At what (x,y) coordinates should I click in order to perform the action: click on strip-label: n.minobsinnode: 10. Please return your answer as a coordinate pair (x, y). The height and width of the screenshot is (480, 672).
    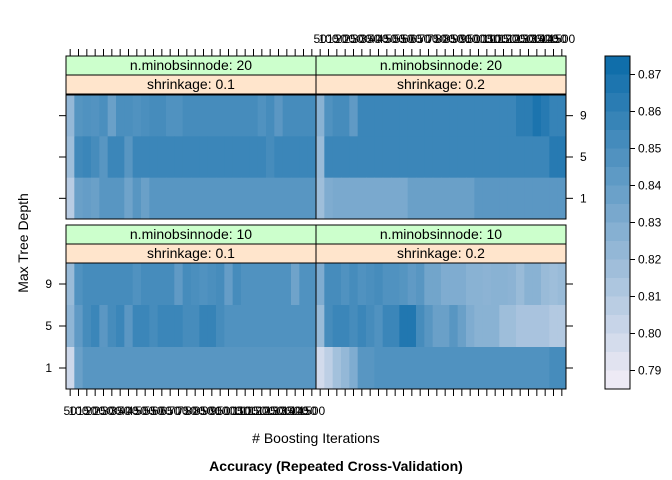
    Looking at the image, I should click on (441, 234).